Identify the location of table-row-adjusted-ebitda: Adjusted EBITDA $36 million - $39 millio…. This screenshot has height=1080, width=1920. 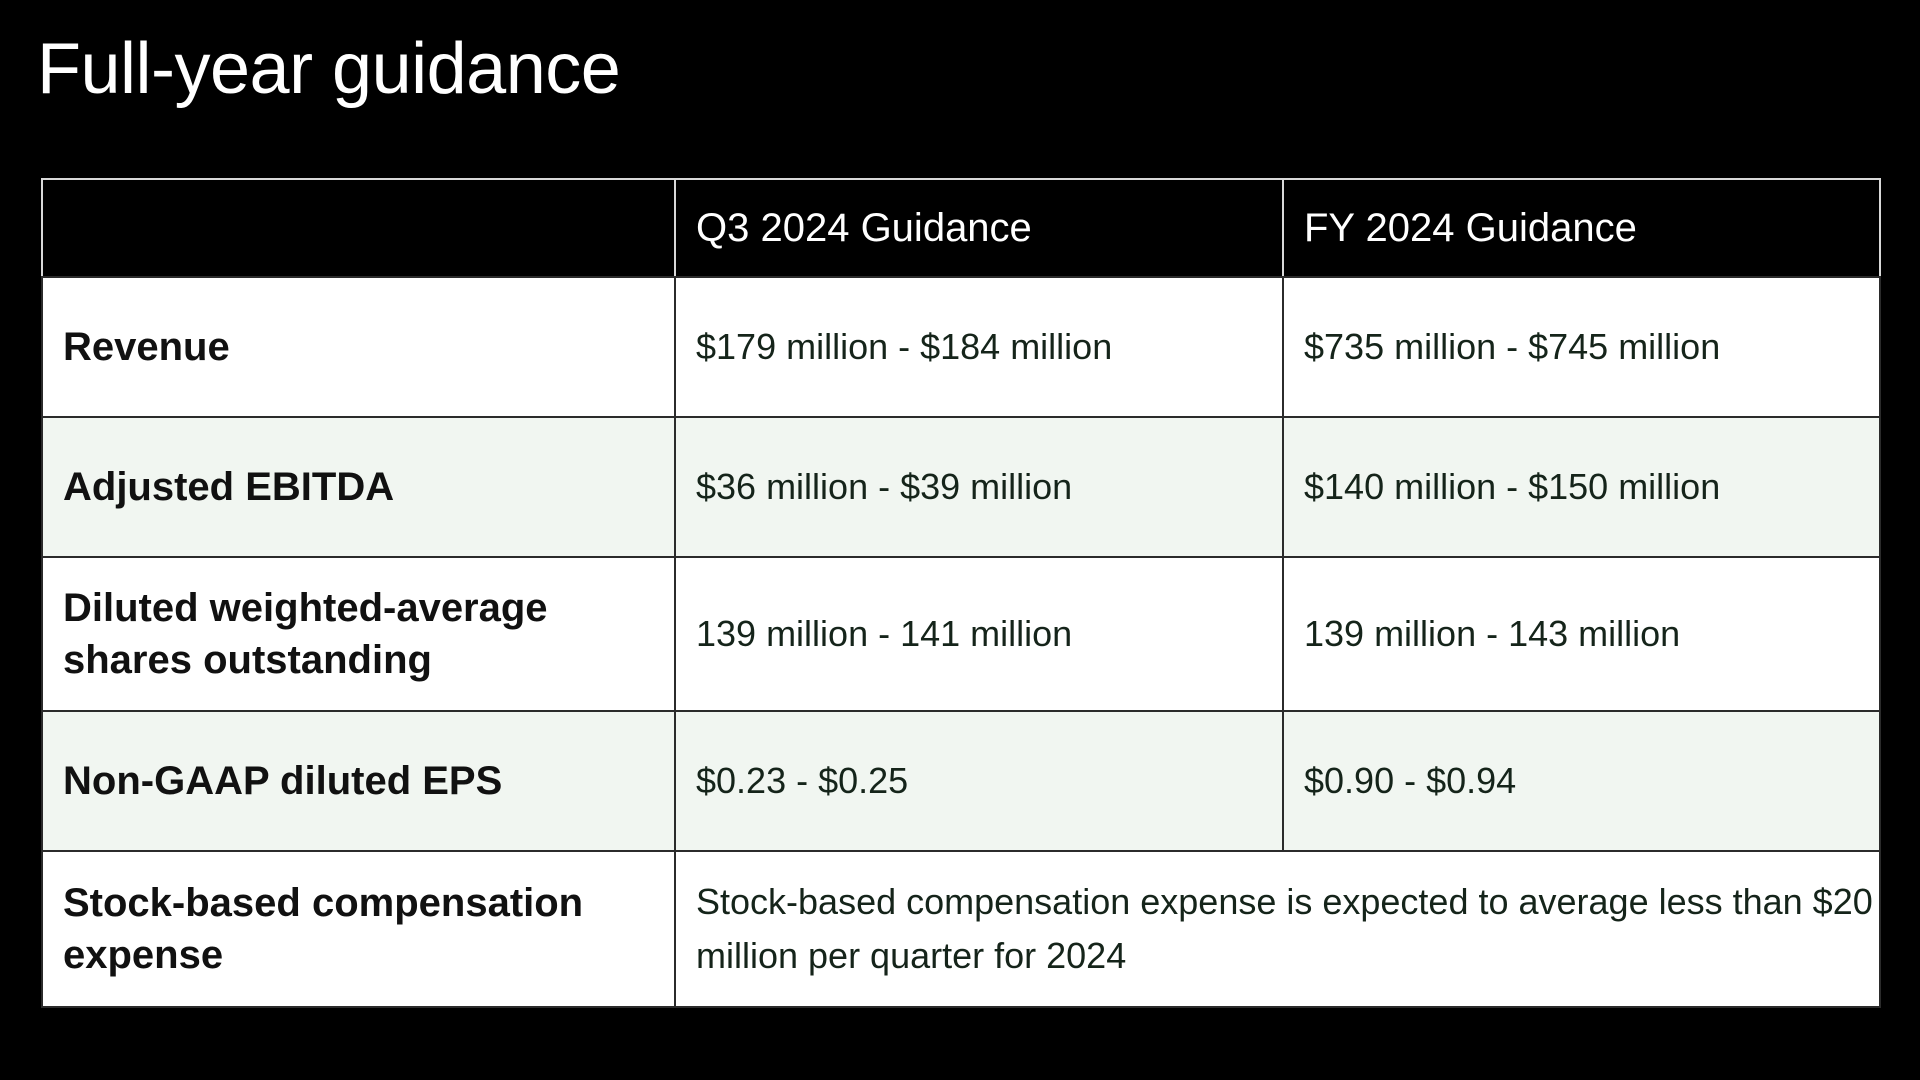
(961, 487).